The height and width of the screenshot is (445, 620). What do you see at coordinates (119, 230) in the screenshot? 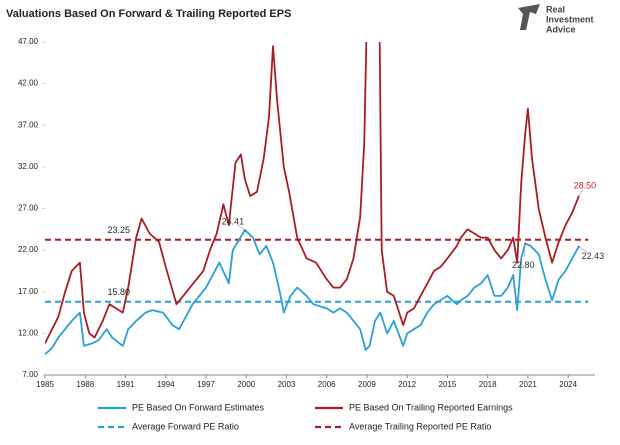
I see `average-label: 23.25` at bounding box center [119, 230].